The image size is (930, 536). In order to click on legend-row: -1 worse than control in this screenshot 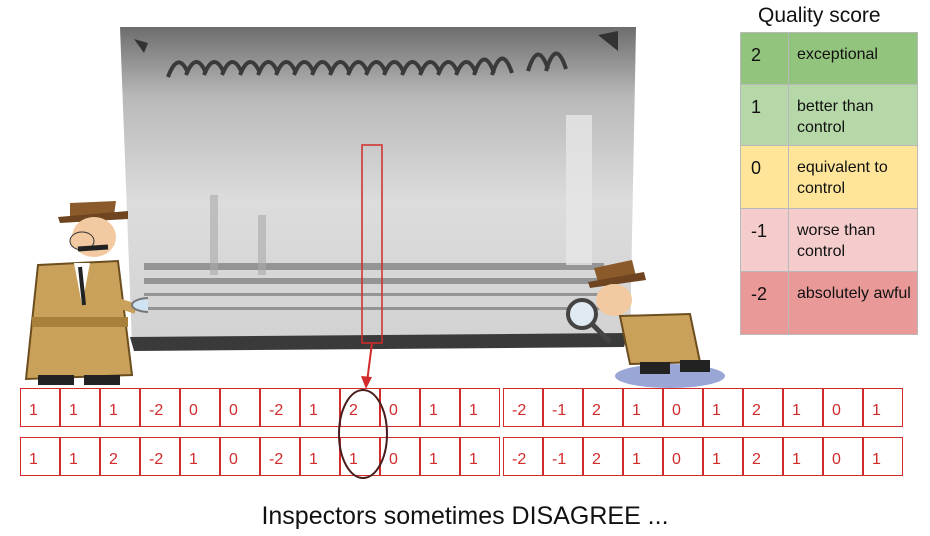, I will do `click(829, 240)`.